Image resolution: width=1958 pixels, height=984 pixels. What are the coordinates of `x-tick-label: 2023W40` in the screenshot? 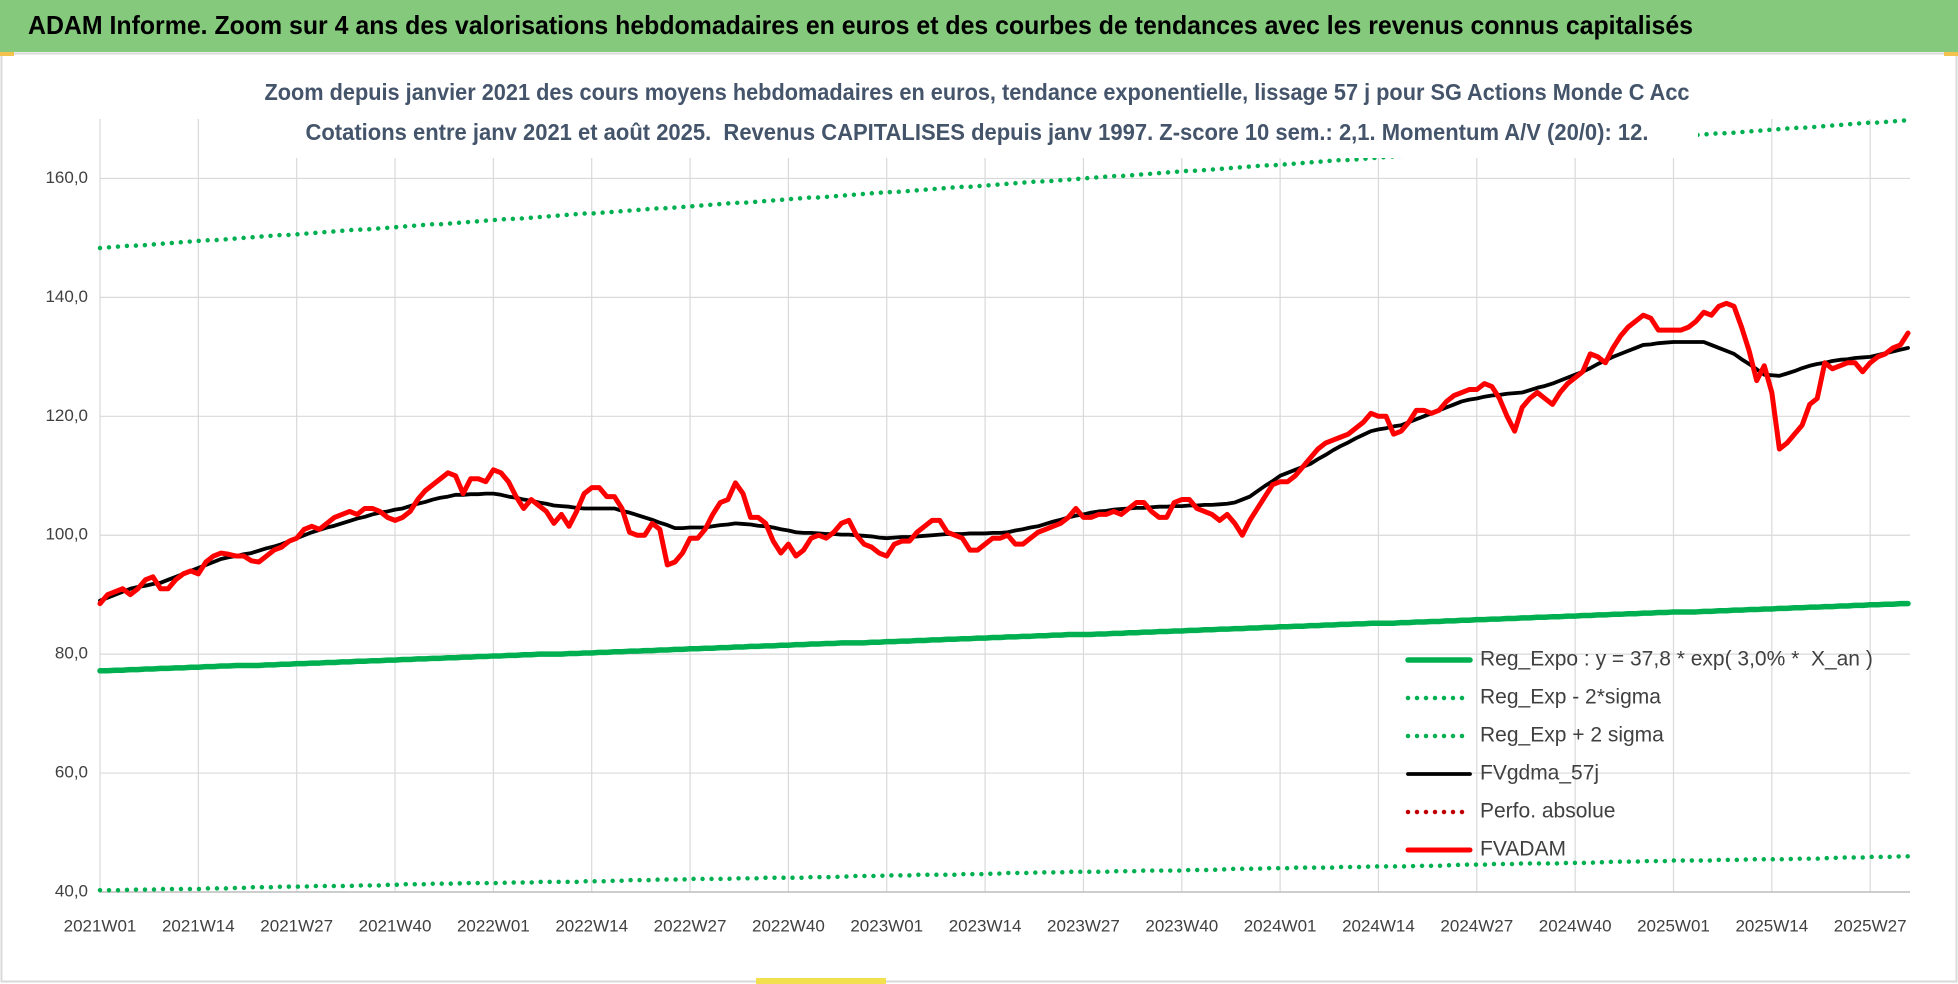 It's located at (1181, 925).